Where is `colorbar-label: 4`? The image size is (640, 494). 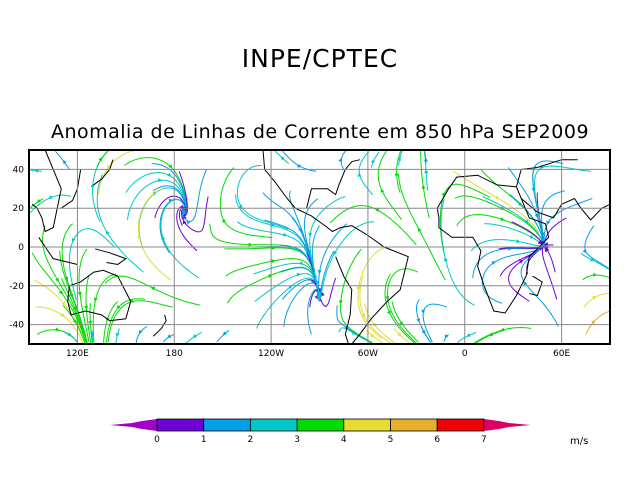
colorbar-label: 4 is located at coordinates (344, 440).